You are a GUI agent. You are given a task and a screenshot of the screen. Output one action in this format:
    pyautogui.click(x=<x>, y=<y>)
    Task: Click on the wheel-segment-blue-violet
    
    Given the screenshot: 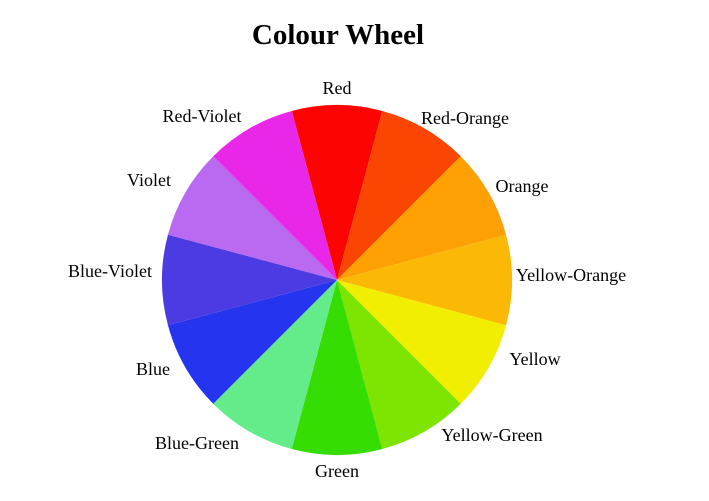 What is the action you would take?
    pyautogui.click(x=249, y=280)
    